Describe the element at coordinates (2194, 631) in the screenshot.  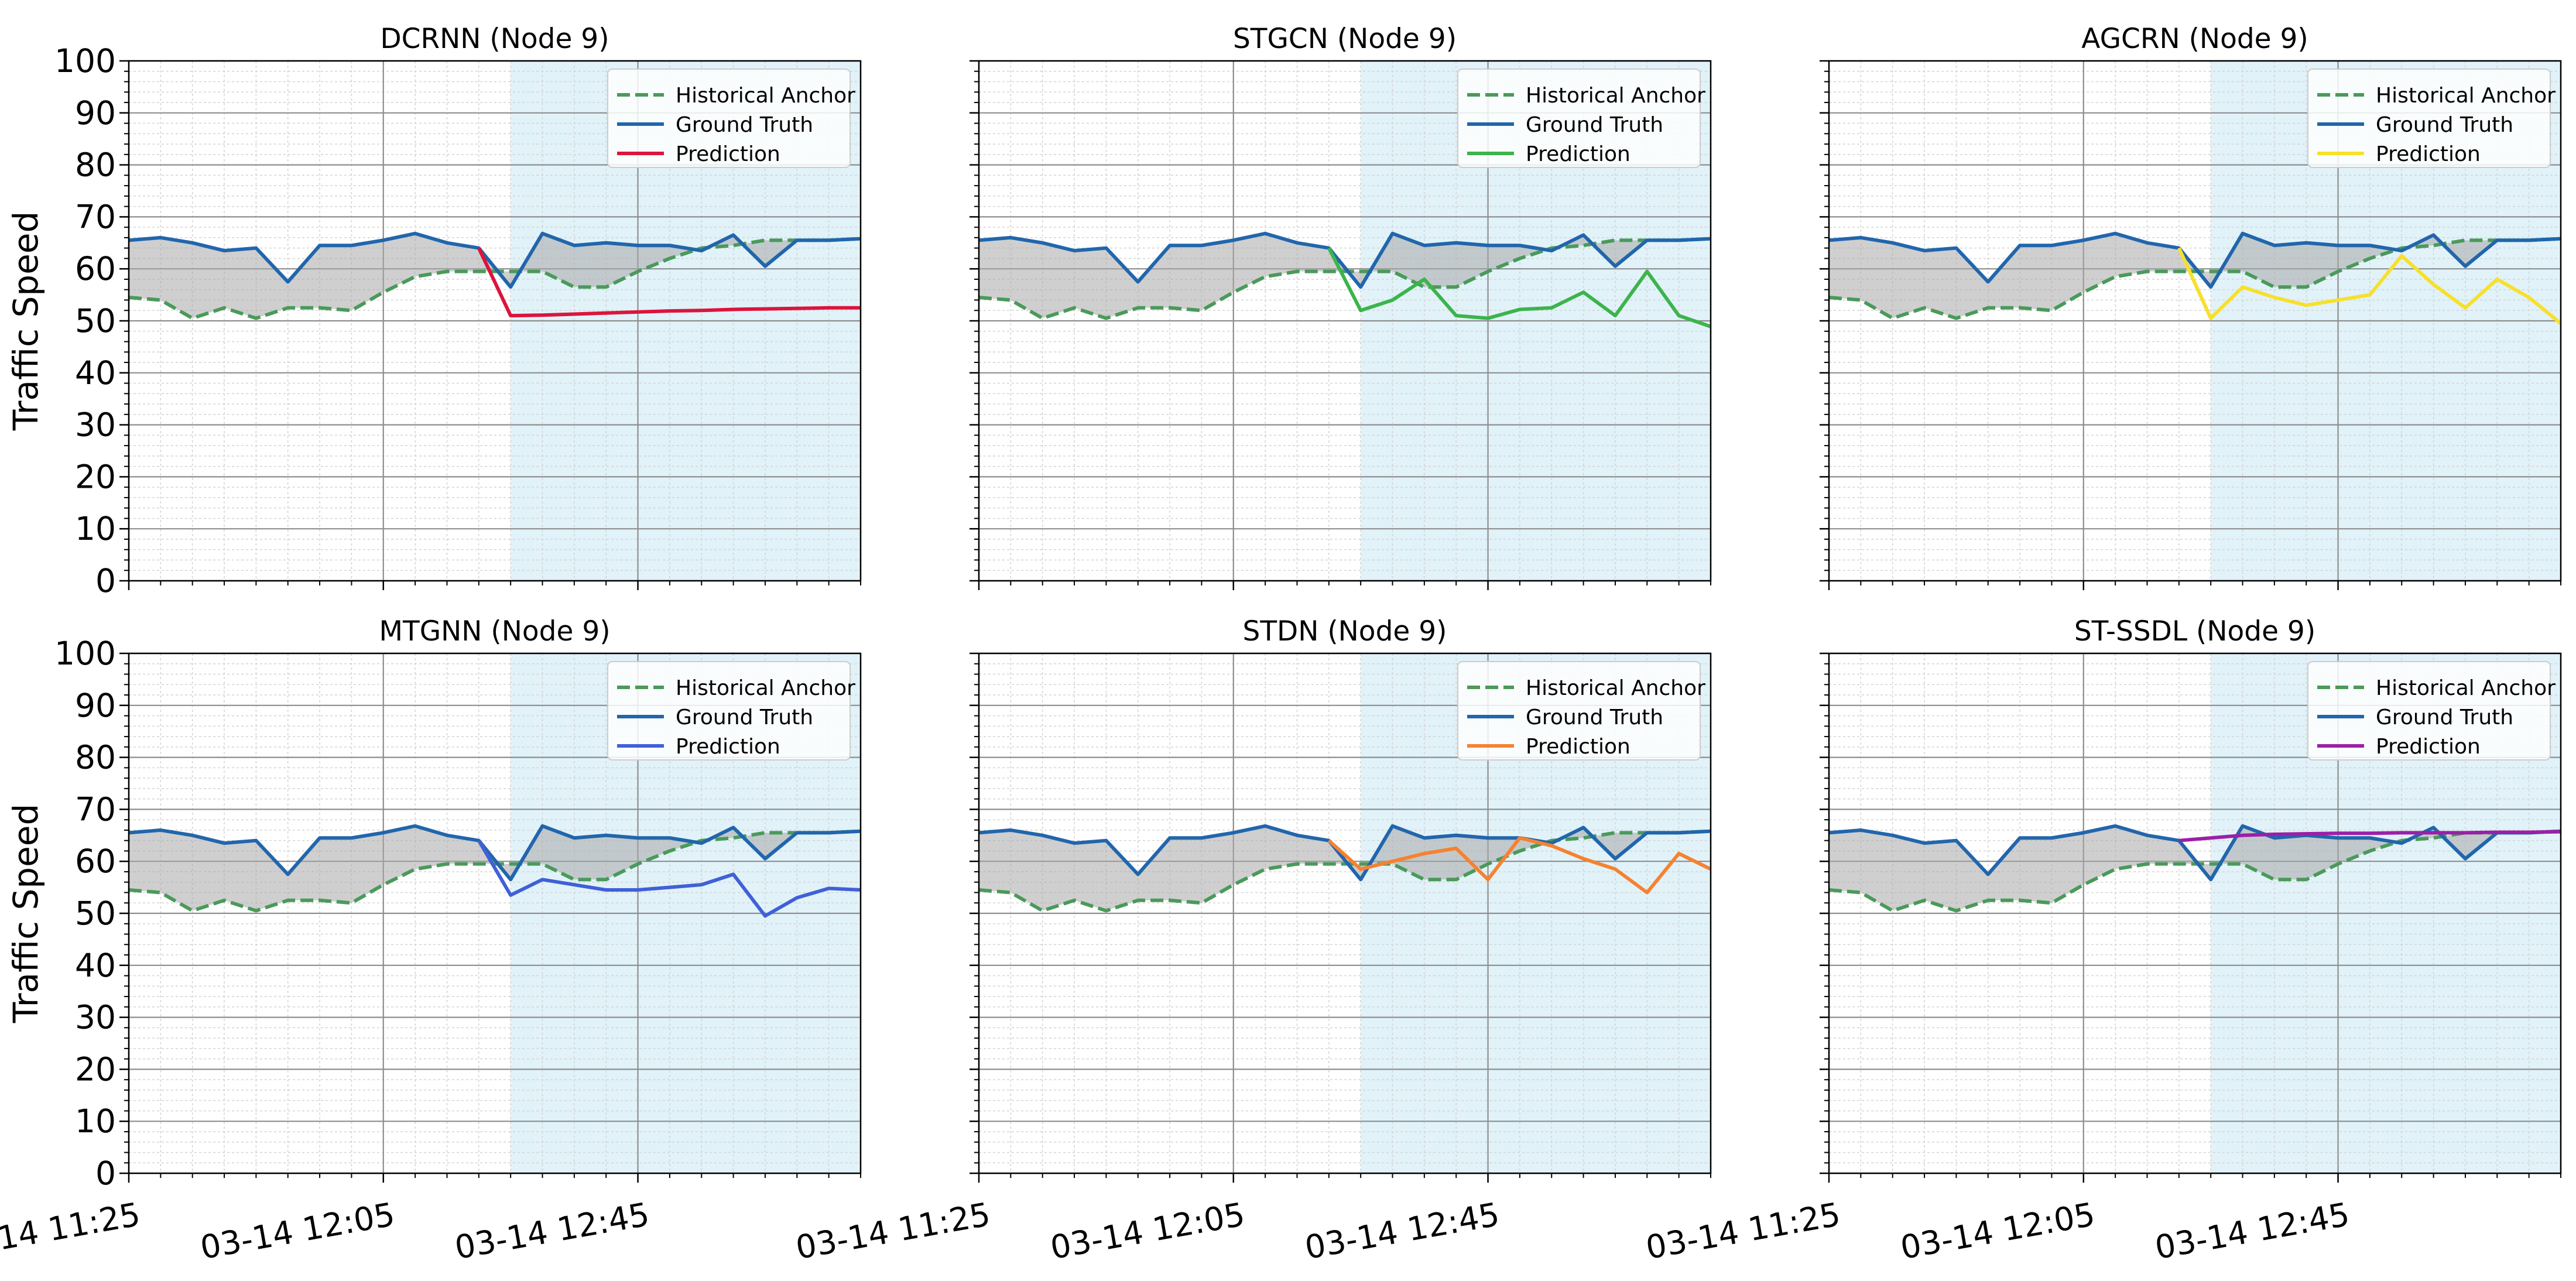
I see `panel-title: ST-SSDL (Node 9)` at that location.